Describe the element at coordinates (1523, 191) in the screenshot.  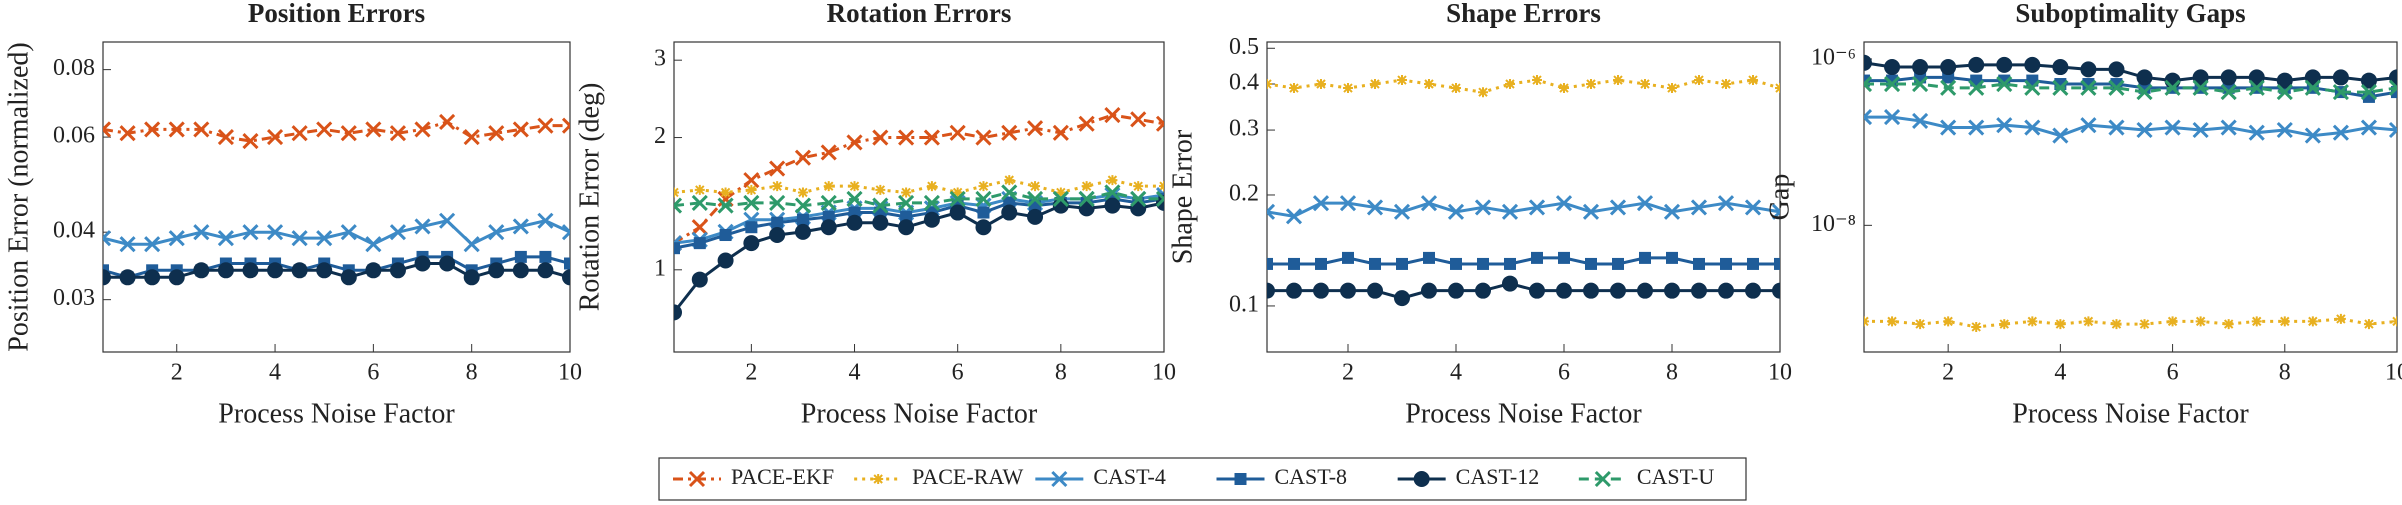
I see `series-layer` at that location.